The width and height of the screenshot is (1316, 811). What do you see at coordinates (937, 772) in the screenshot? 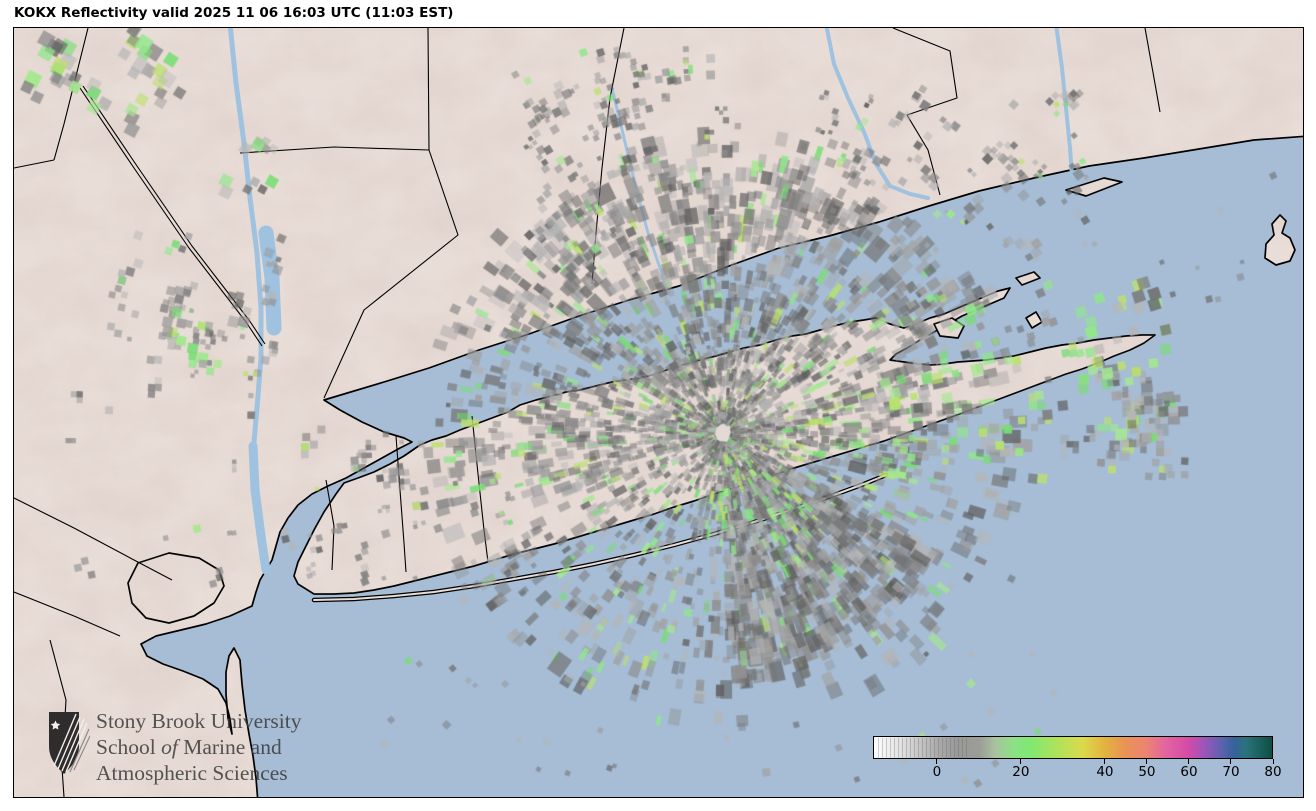
I see `colorbar-tick-label: 0` at bounding box center [937, 772].